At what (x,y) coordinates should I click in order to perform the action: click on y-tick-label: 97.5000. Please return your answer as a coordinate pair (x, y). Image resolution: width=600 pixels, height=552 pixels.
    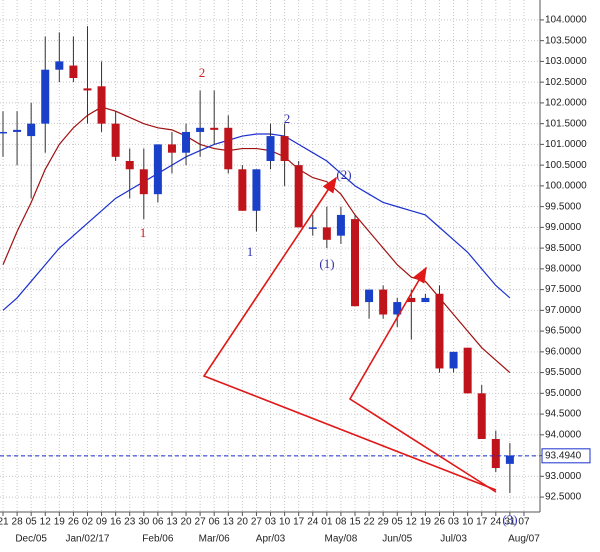
    Looking at the image, I should click on (563, 289).